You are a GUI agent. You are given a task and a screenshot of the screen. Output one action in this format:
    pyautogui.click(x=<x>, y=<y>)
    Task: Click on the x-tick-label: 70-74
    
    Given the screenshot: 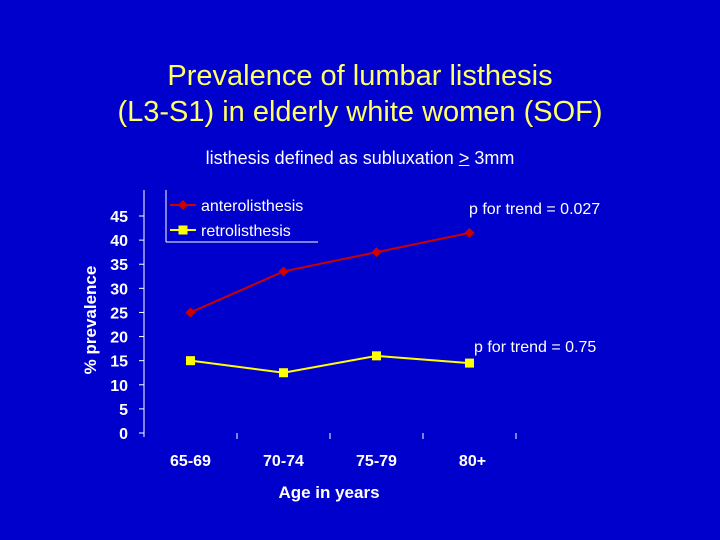 What is the action you would take?
    pyautogui.click(x=283, y=461)
    